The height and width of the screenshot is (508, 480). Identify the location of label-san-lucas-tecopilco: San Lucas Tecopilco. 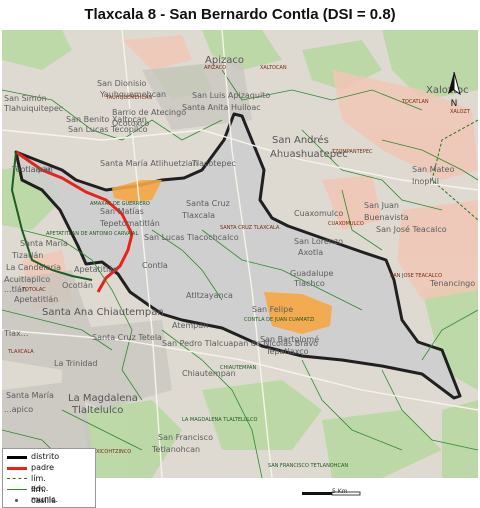
(108, 129).